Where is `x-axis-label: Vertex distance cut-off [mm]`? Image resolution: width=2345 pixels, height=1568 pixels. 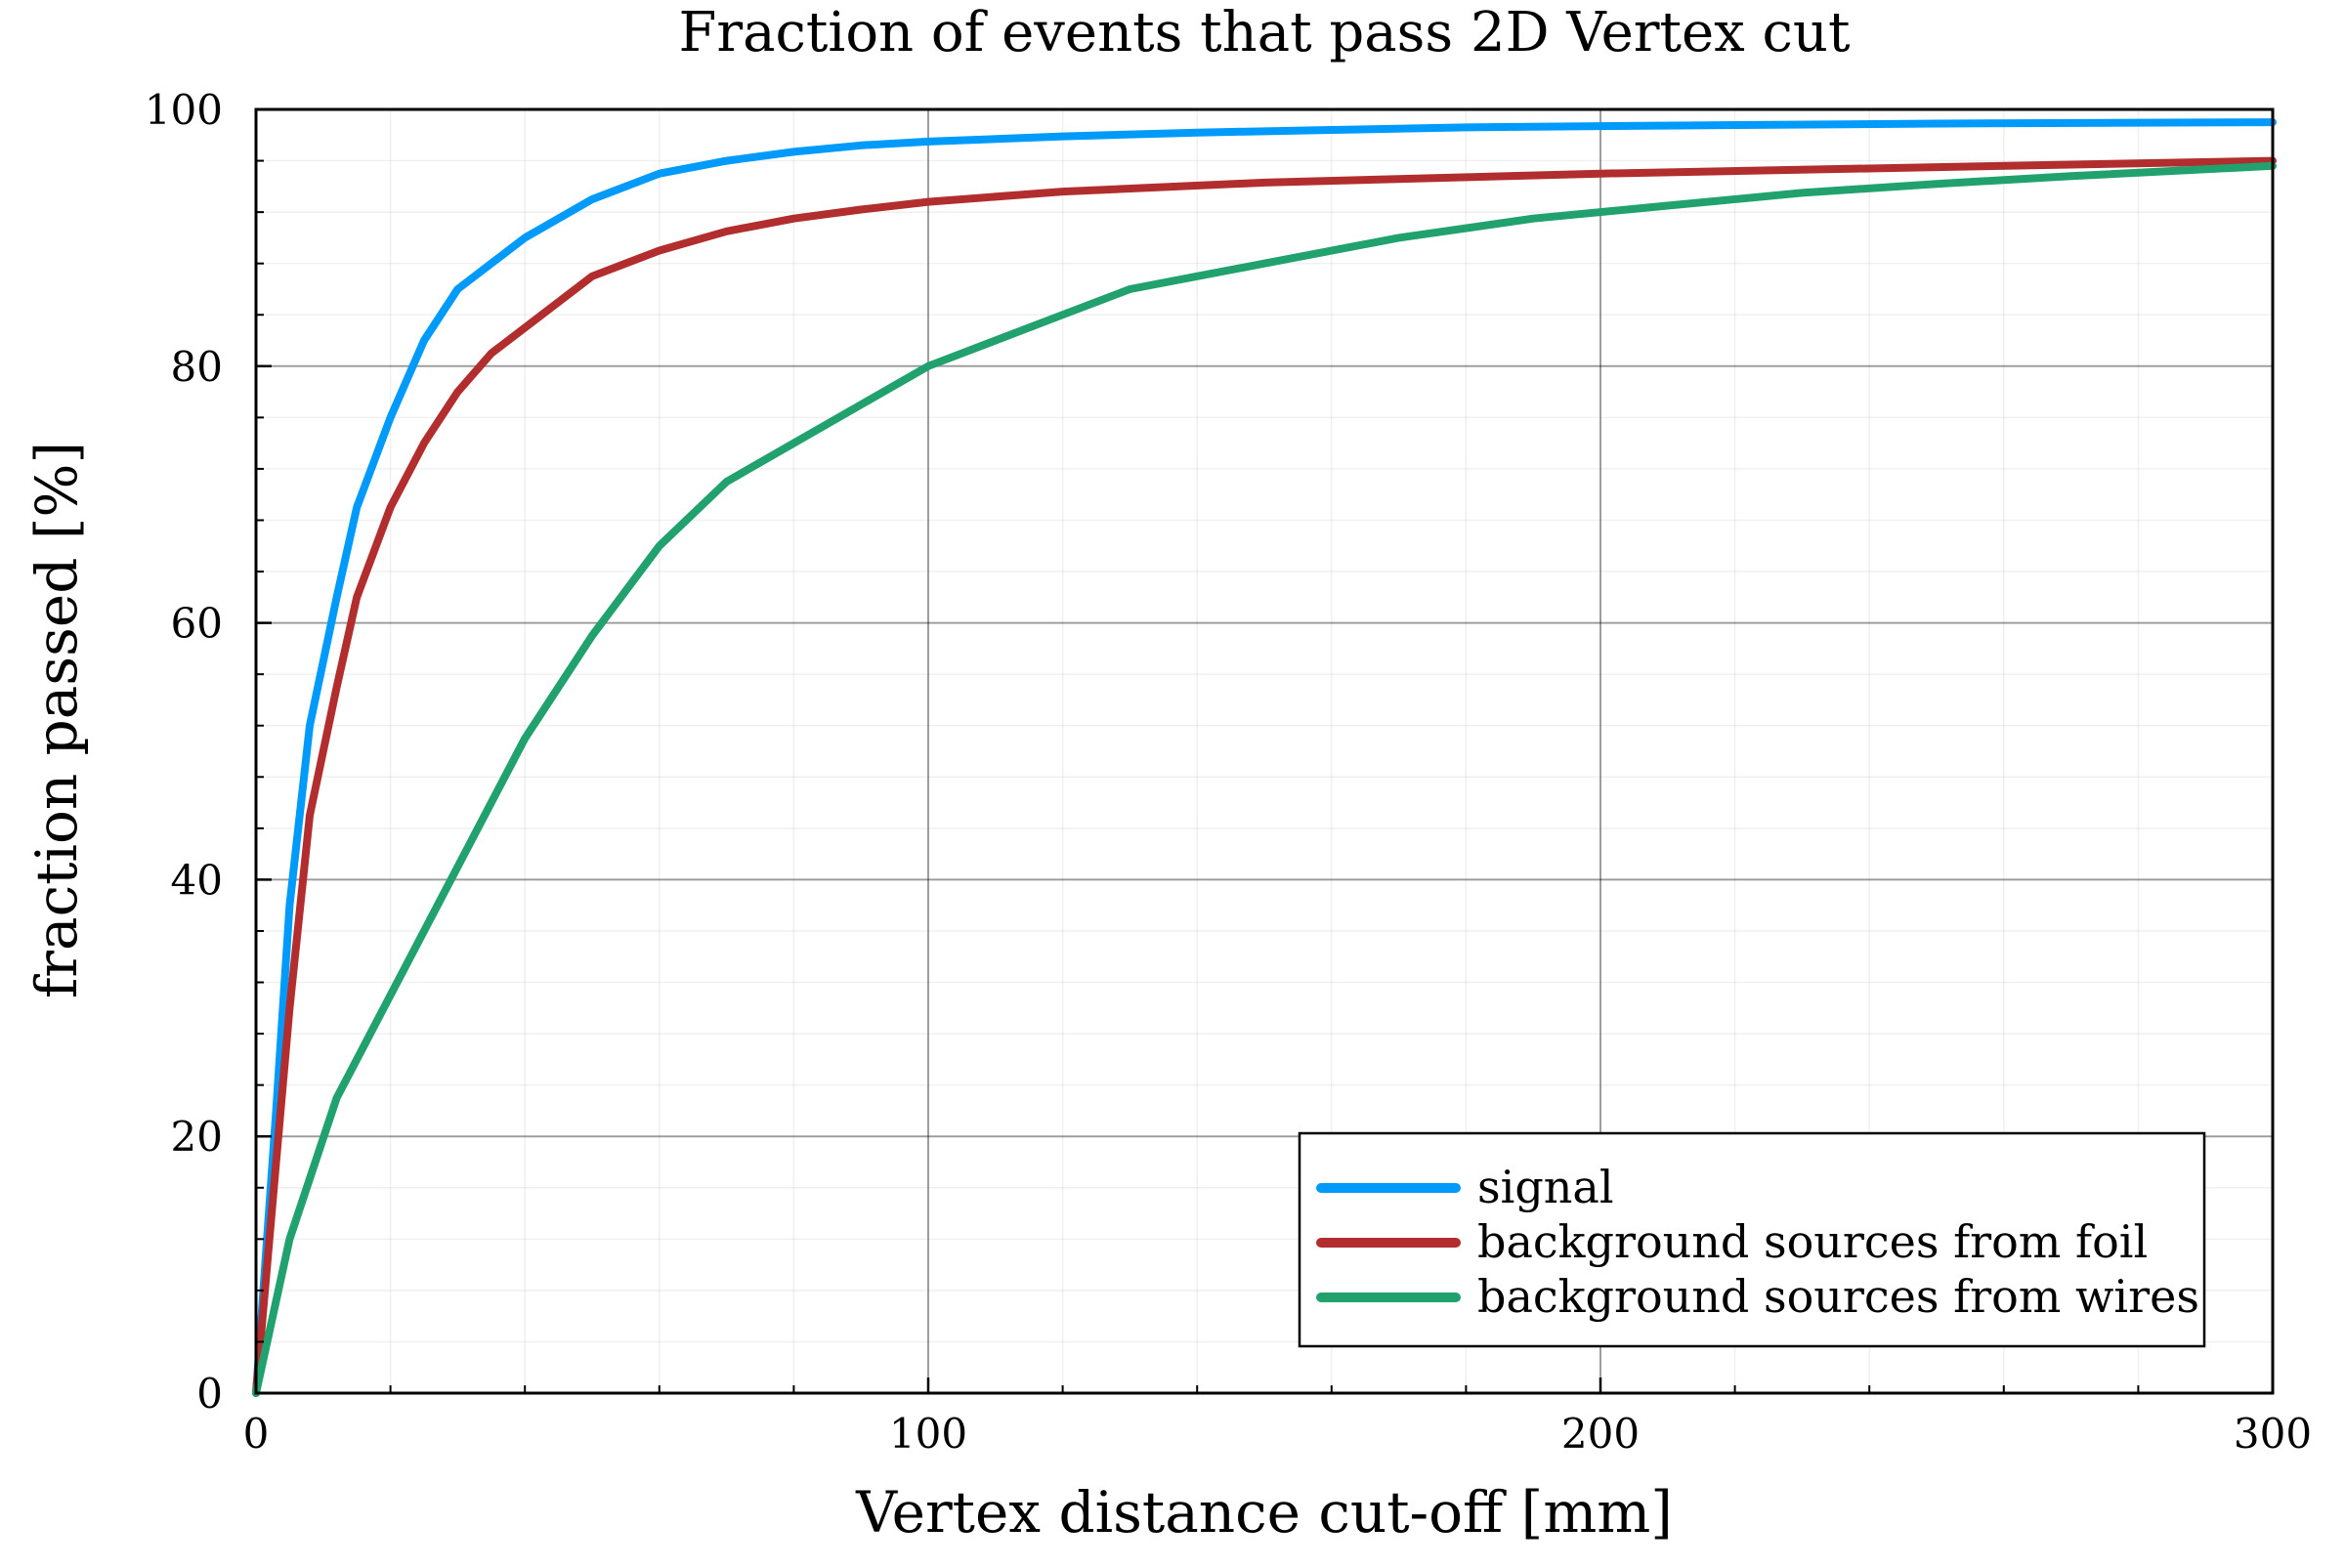 x-axis-label: Vertex distance cut-off [mm] is located at coordinates (1264, 1512).